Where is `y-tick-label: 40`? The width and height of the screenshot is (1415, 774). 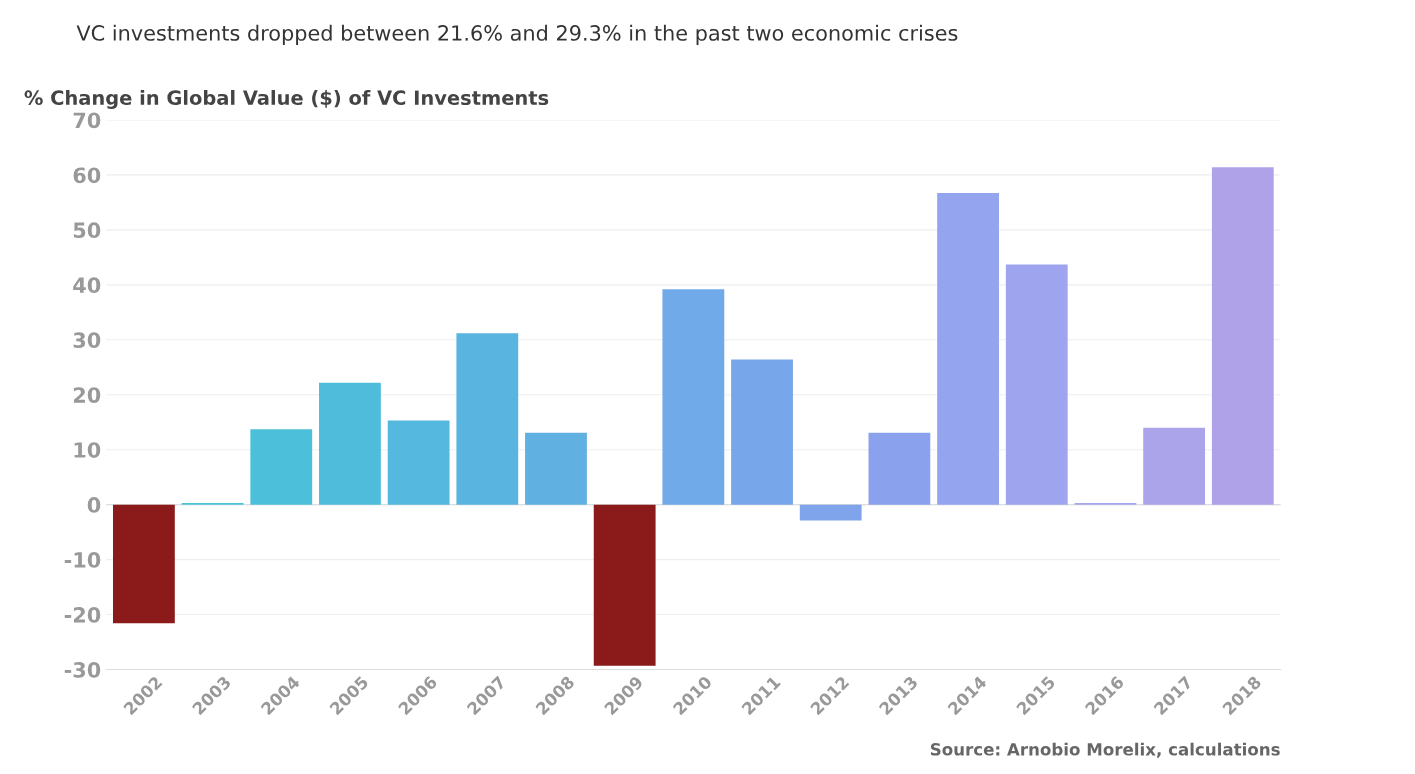 y-tick-label: 40 is located at coordinates (87, 285).